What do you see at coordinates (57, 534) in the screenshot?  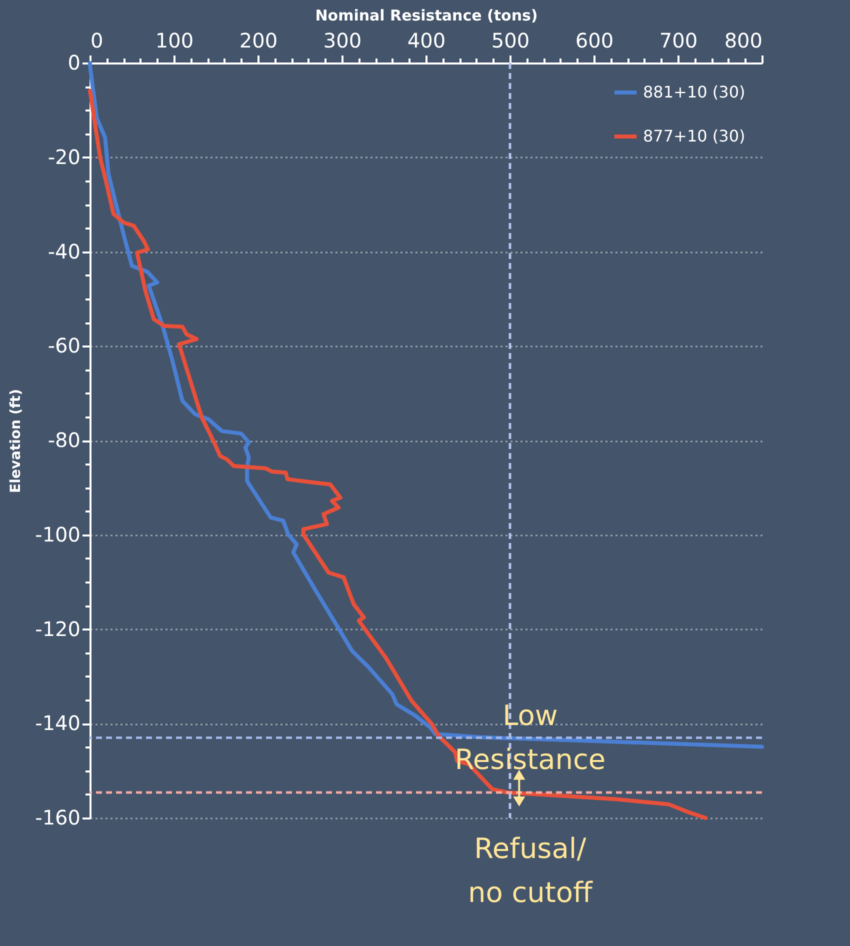 I see `y-tick-label: -100` at bounding box center [57, 534].